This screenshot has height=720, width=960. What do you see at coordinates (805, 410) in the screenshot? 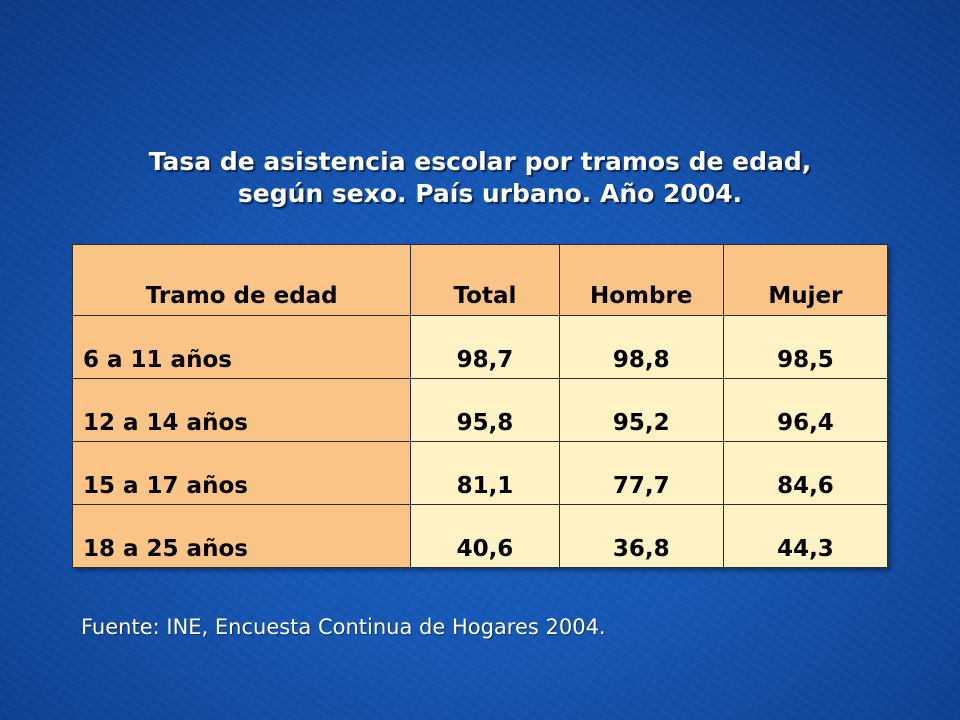
I see `cell-female: 96,4` at bounding box center [805, 410].